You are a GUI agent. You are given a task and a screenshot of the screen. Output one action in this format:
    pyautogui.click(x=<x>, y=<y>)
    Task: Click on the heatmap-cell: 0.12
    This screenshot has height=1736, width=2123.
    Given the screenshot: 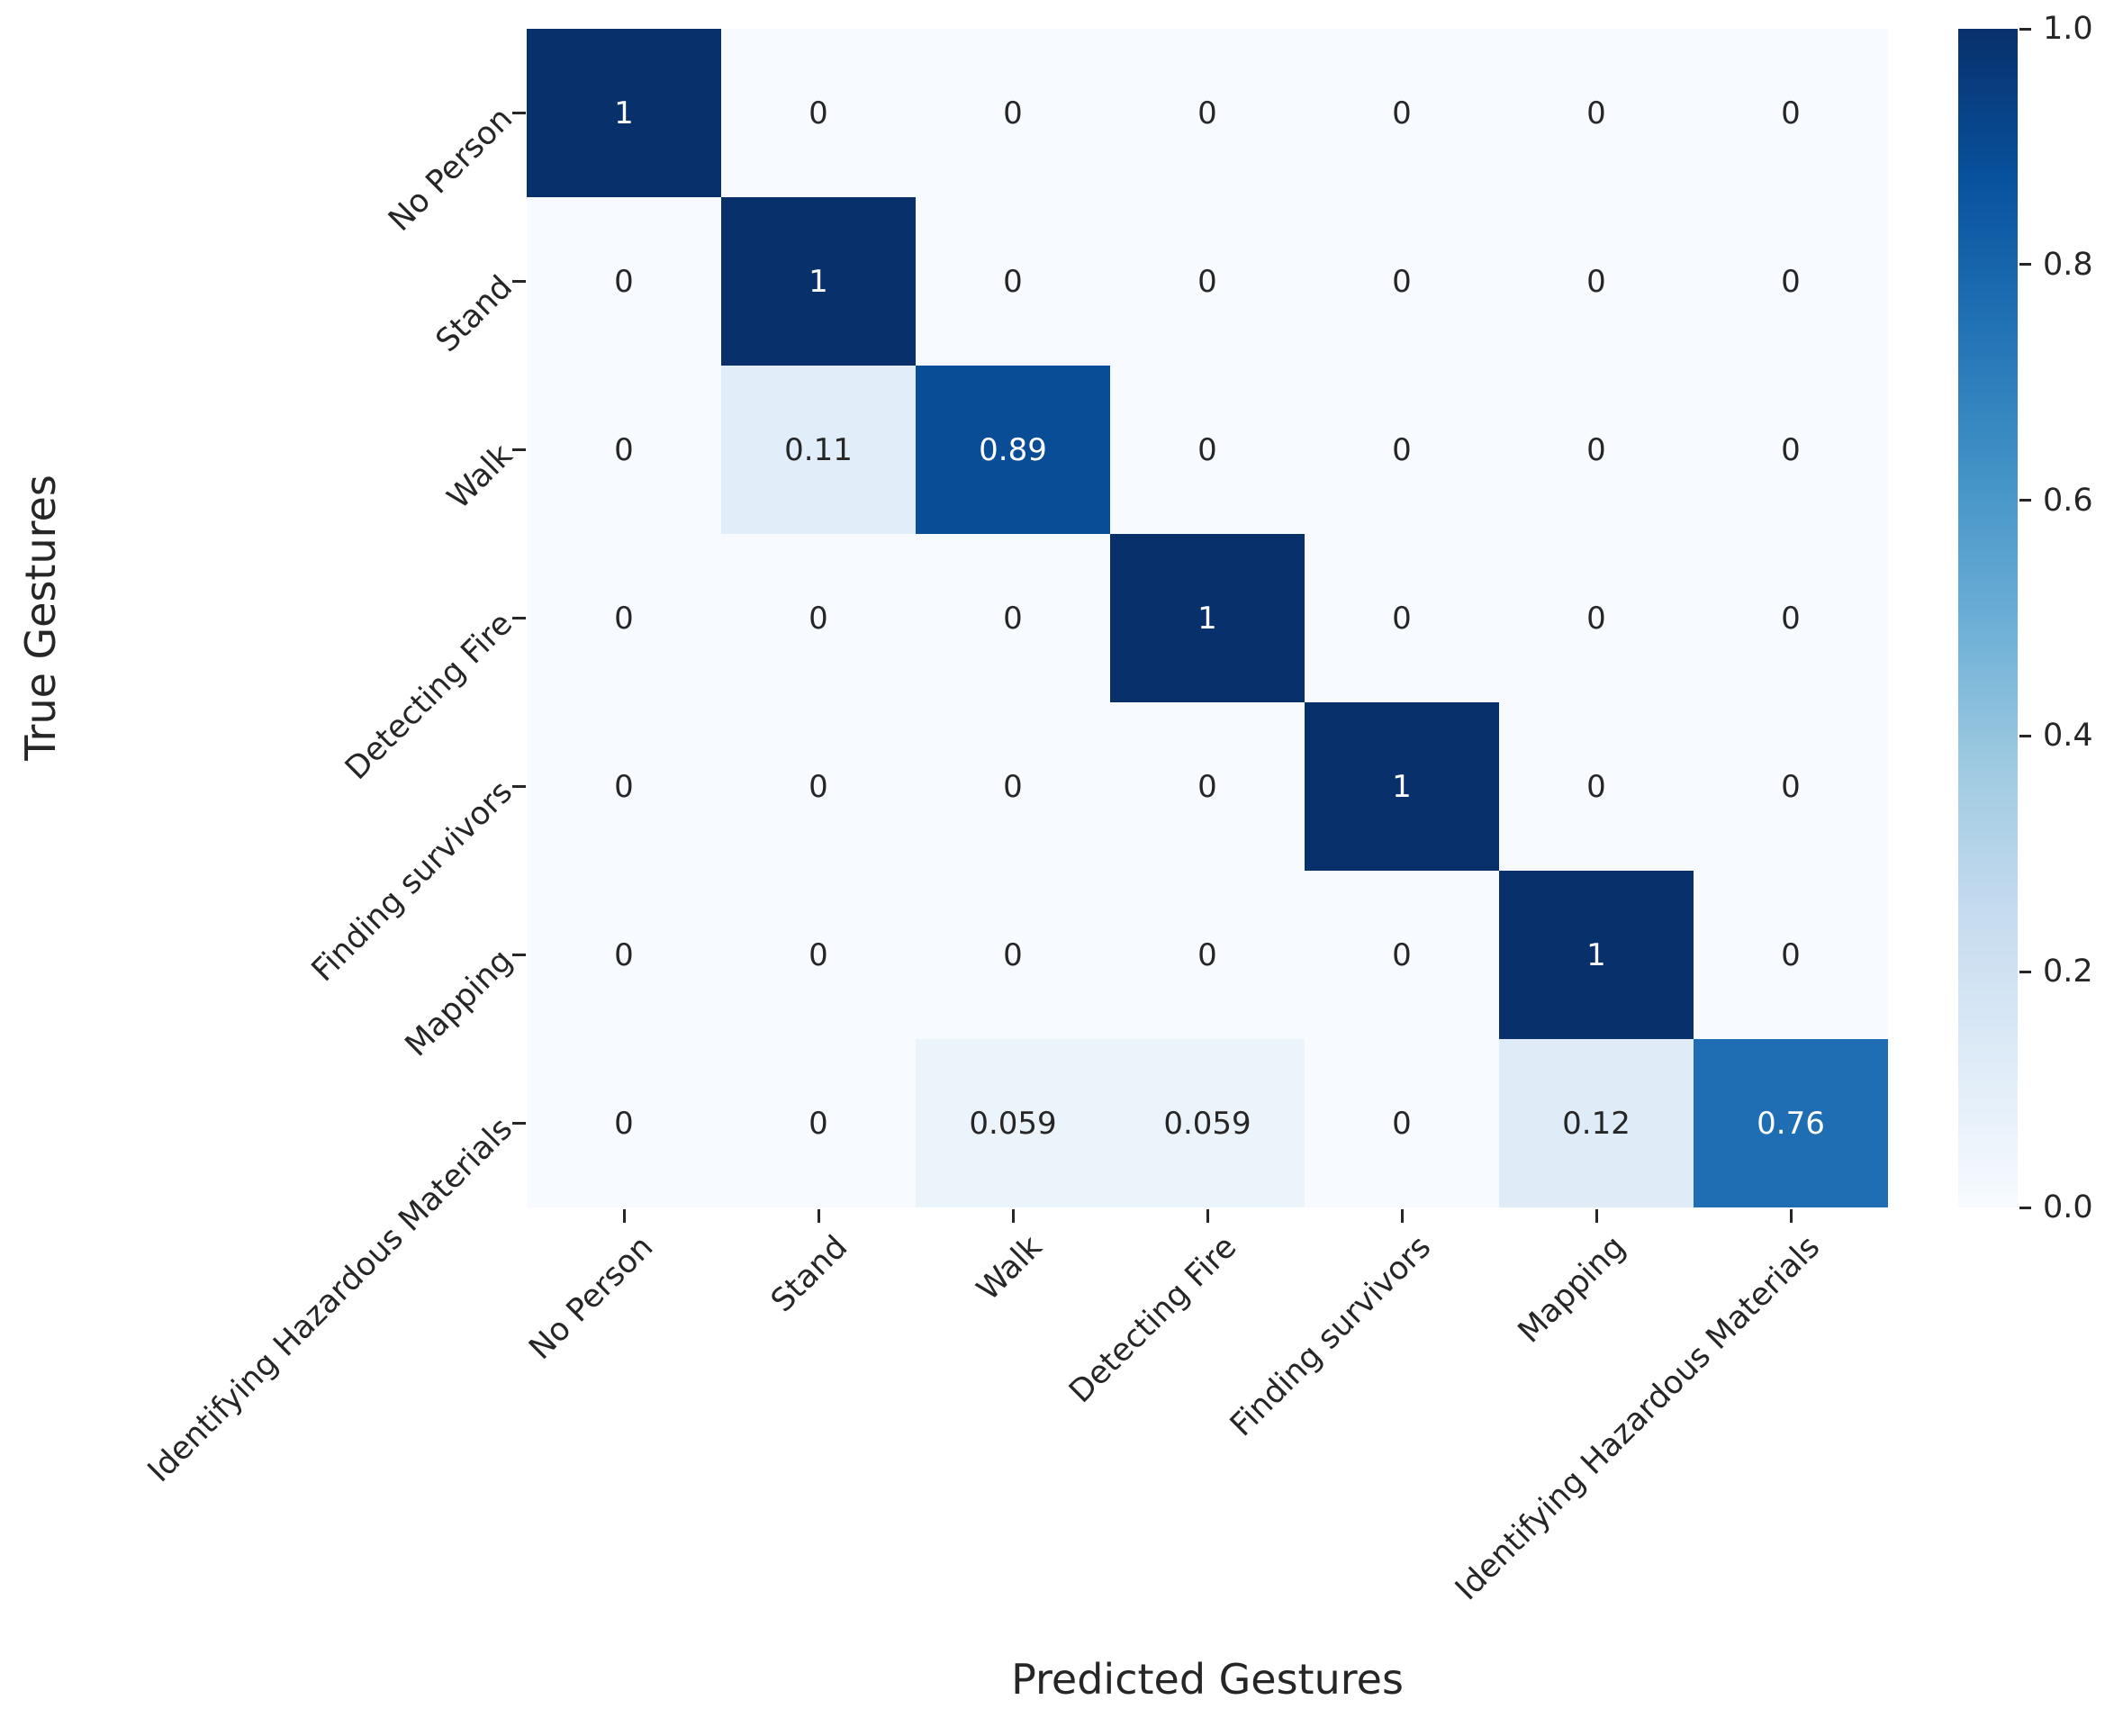 What is the action you would take?
    pyautogui.click(x=1596, y=1123)
    